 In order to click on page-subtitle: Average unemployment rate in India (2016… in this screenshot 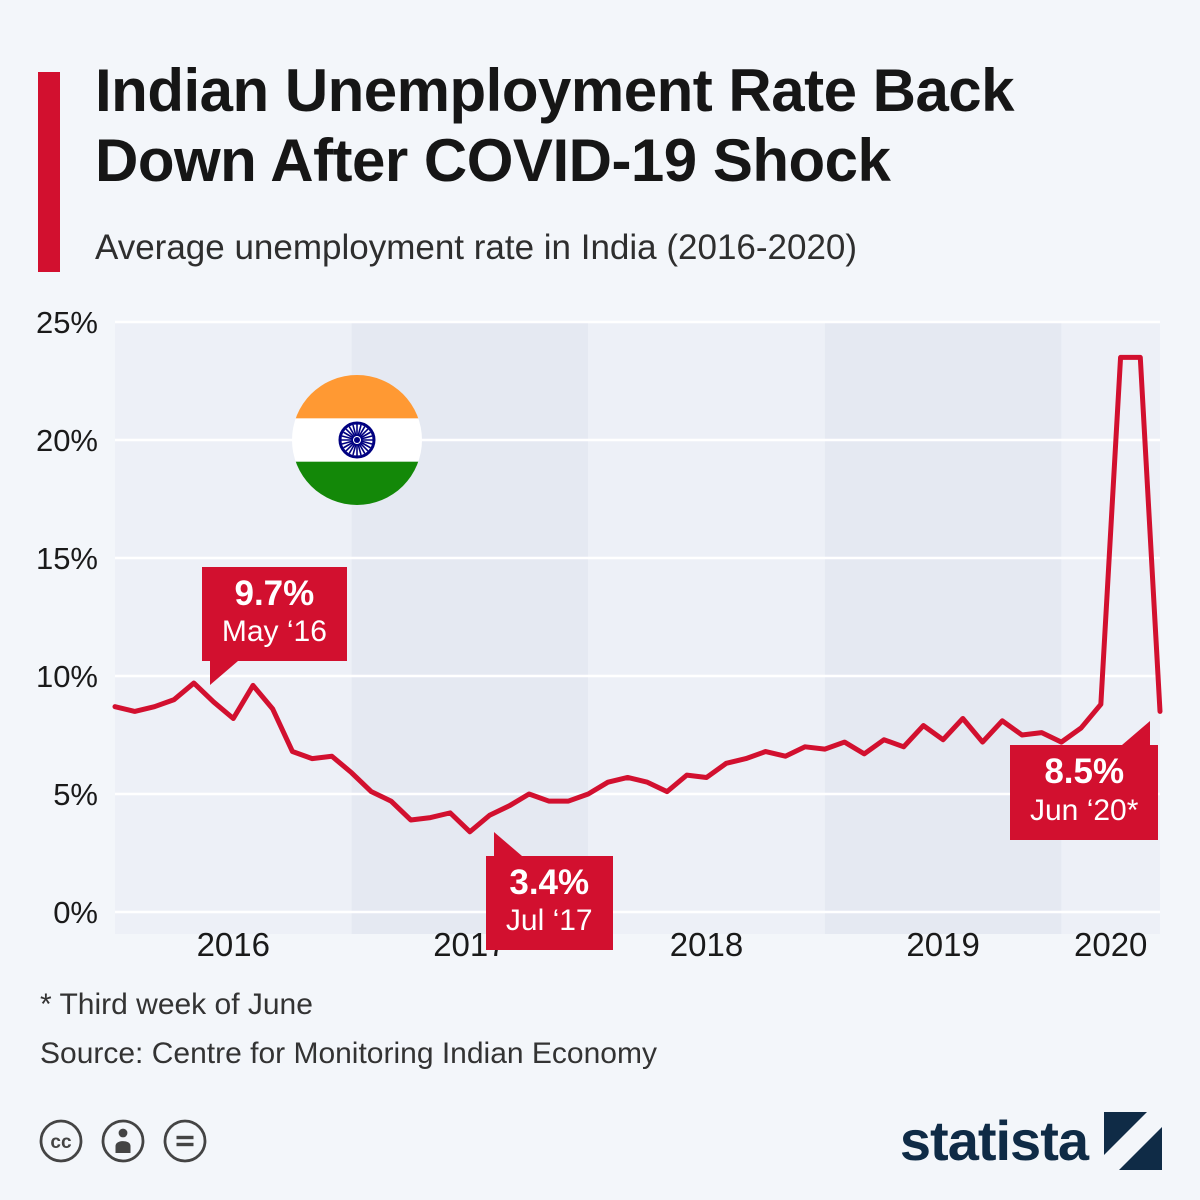, I will do `click(476, 247)`.